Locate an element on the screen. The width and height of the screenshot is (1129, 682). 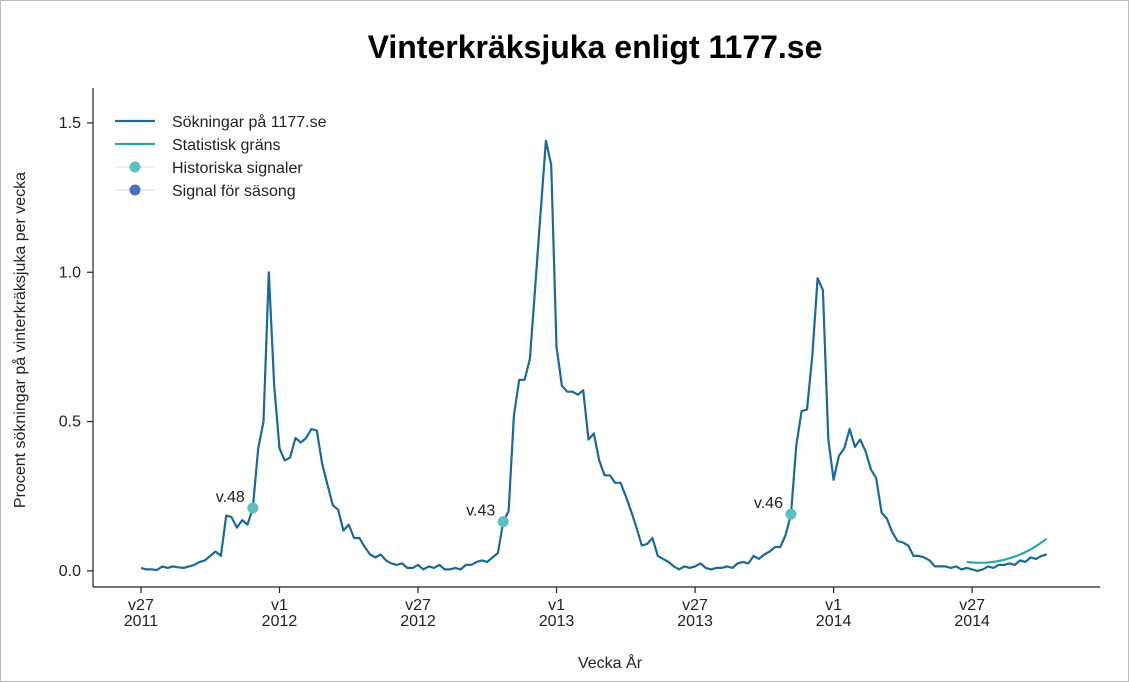
chart-title: Vinterkräksjuka enligt 1177.se is located at coordinates (595, 47).